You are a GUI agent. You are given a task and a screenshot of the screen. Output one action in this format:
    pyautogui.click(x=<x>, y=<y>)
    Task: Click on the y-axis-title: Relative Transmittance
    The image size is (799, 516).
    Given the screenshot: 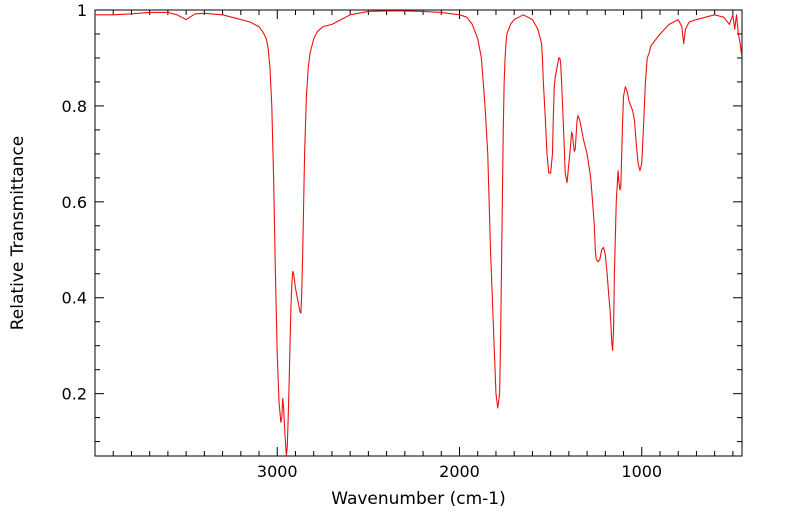 What is the action you would take?
    pyautogui.click(x=18, y=233)
    